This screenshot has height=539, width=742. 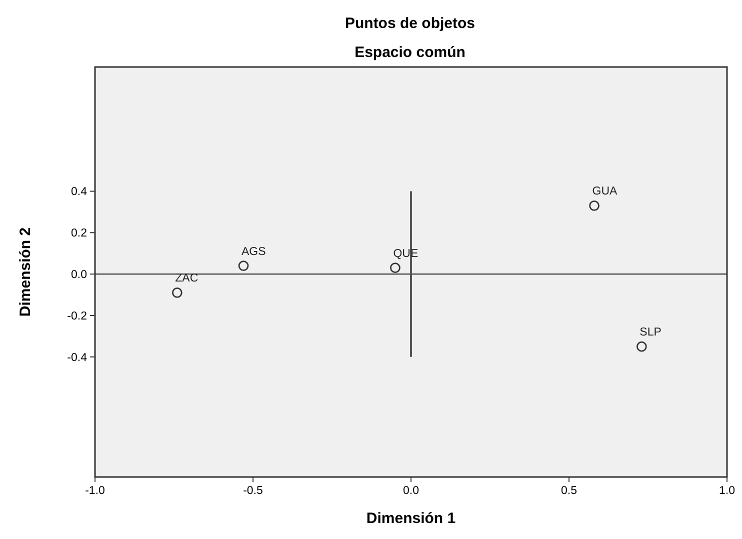 What do you see at coordinates (77, 316) in the screenshot?
I see `y-tick-label: -0.2` at bounding box center [77, 316].